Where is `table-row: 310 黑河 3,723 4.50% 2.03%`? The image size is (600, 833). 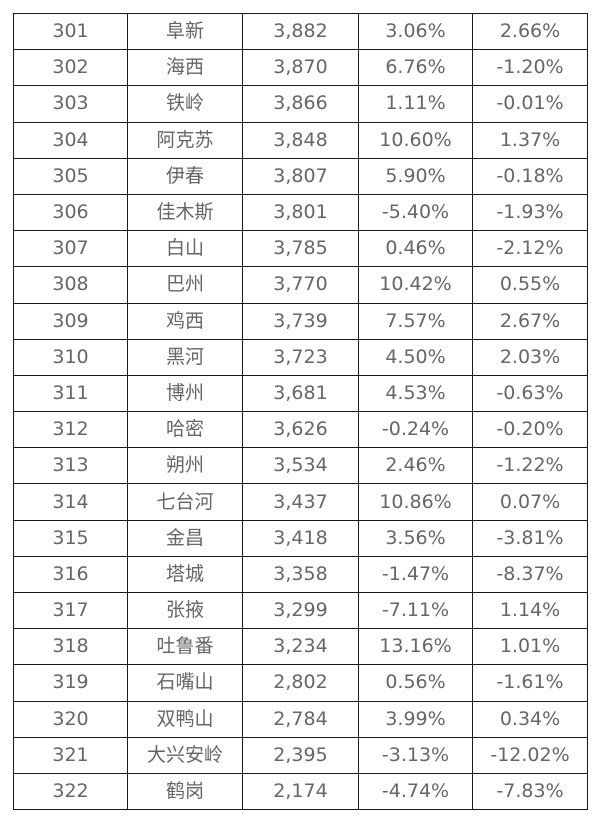
table-row: 310 黑河 3,723 4.50% 2.03% is located at coordinates (300, 357).